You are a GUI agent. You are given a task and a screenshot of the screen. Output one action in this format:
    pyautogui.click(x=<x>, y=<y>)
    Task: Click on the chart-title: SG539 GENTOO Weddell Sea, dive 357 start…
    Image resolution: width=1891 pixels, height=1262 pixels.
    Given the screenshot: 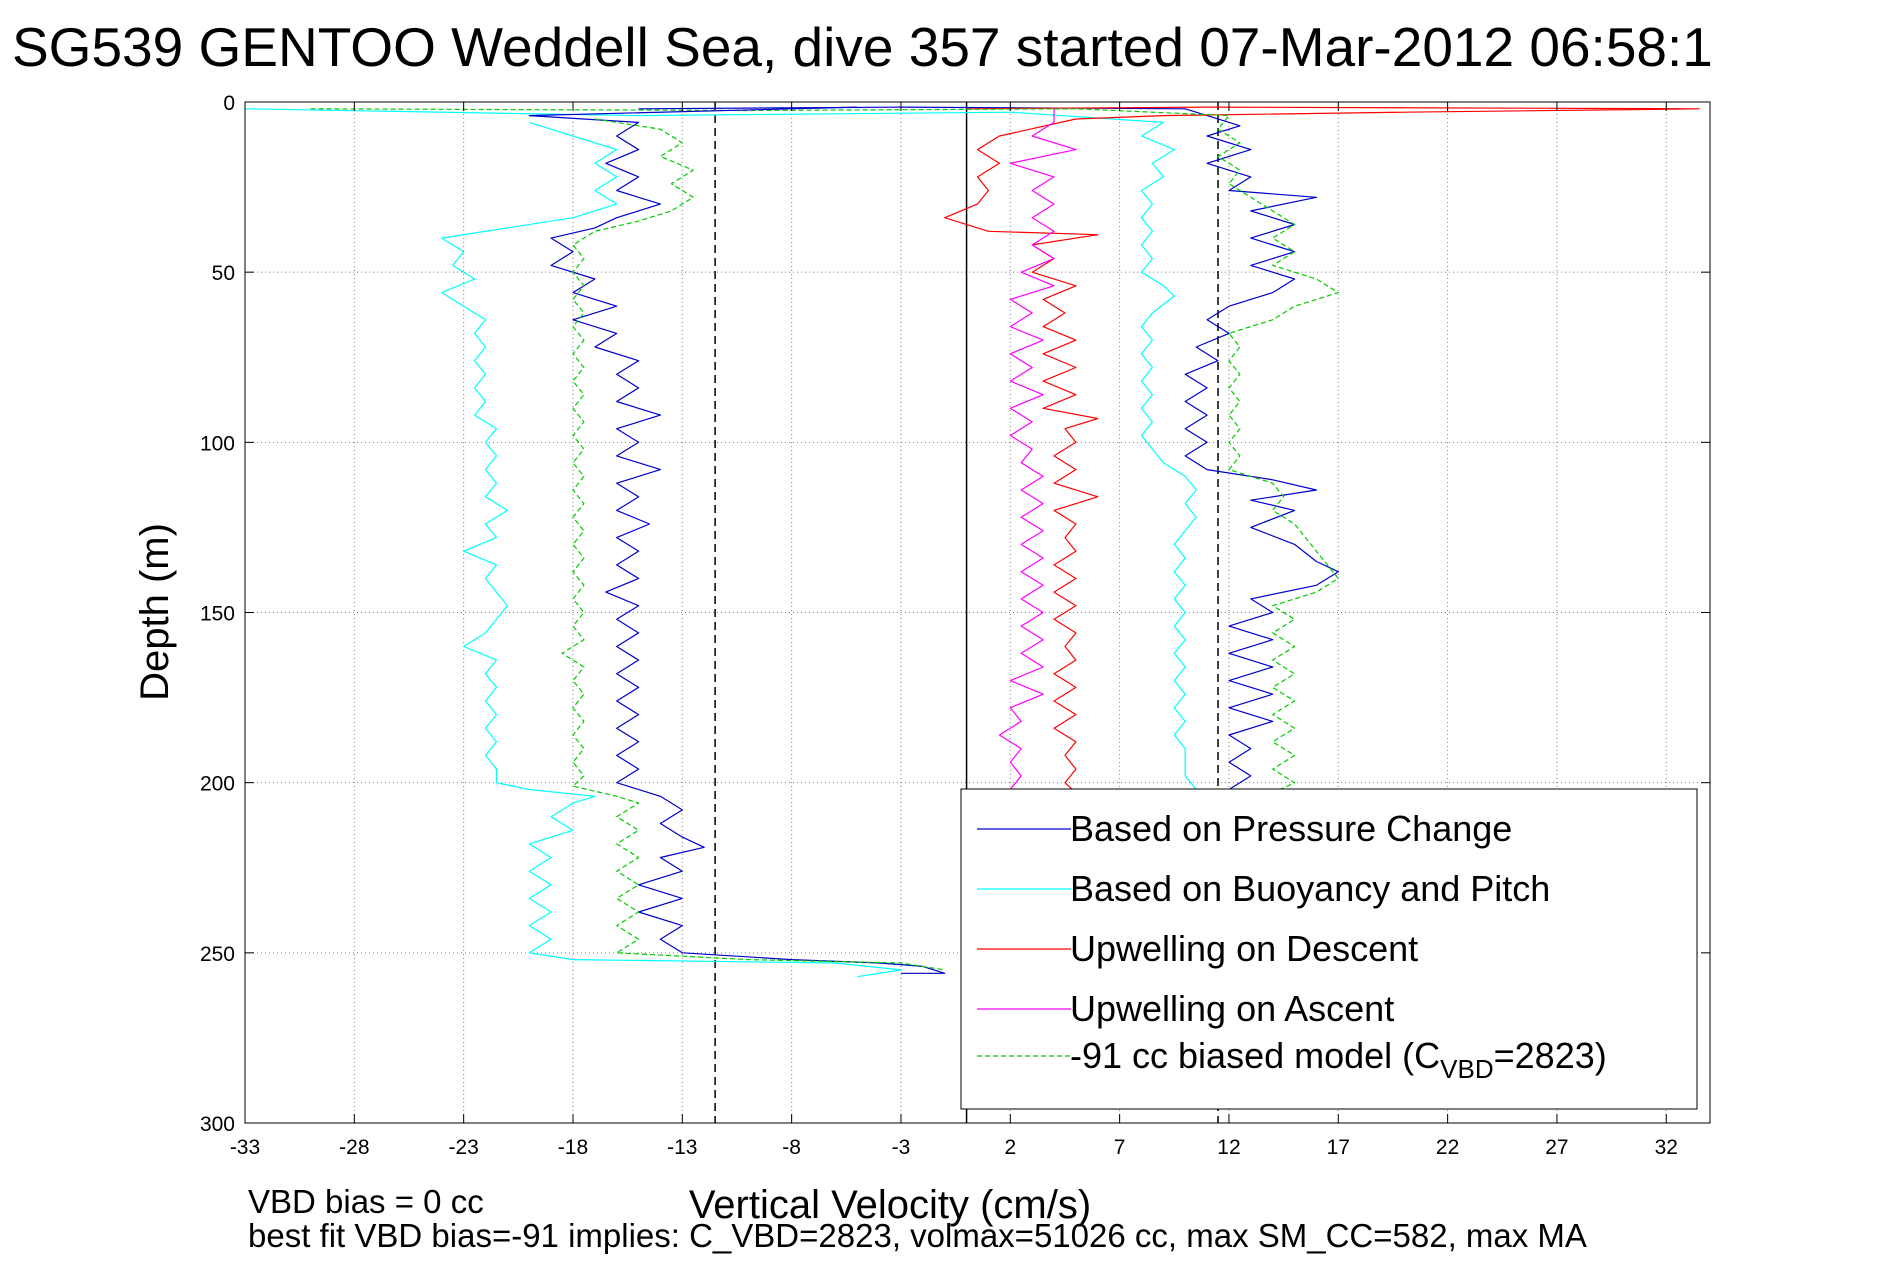 What is the action you would take?
    pyautogui.click(x=862, y=47)
    